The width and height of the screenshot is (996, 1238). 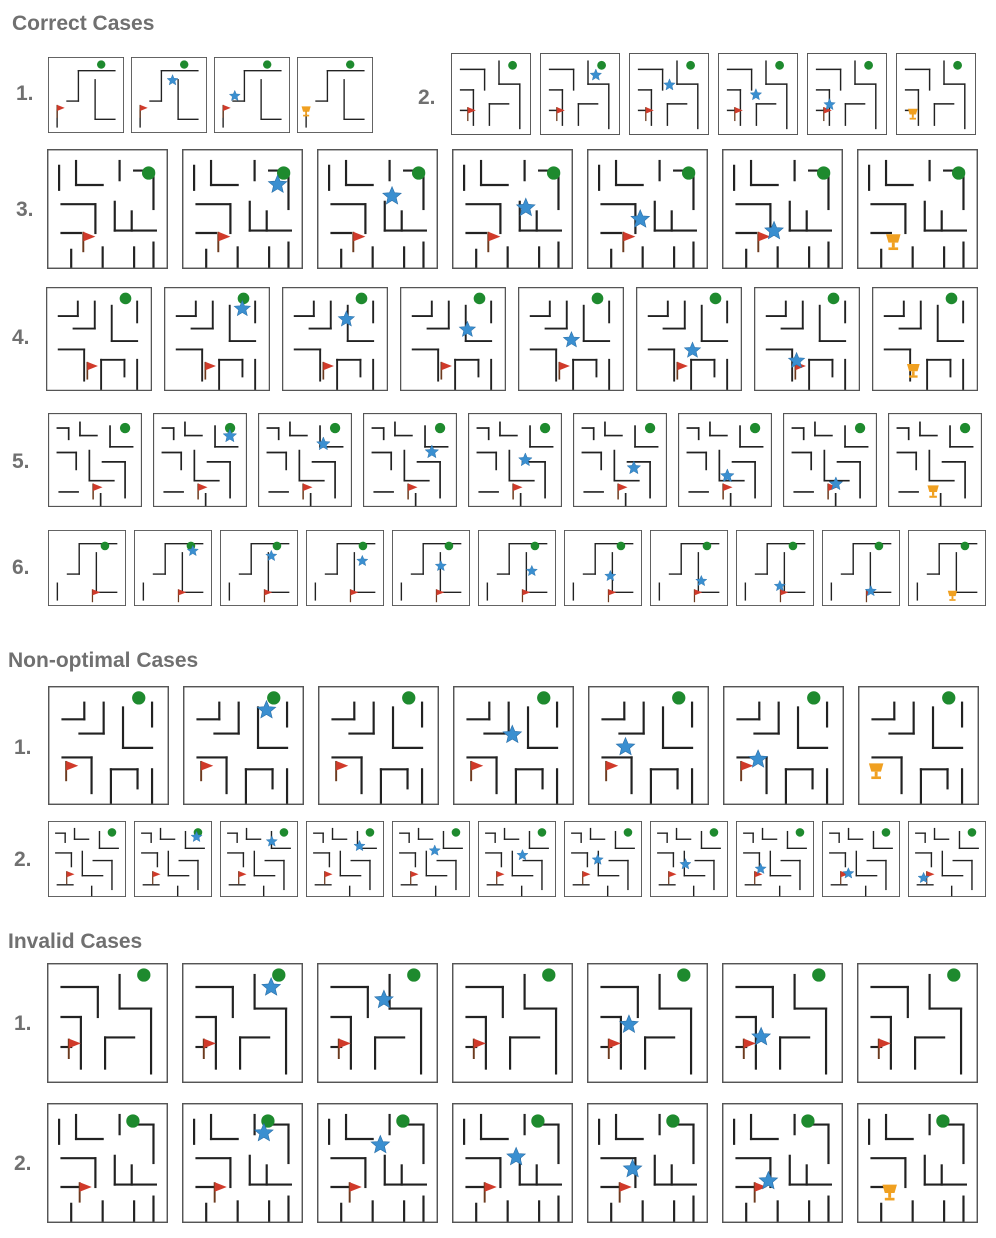 I want to click on row-label: 1., so click(x=23, y=1023).